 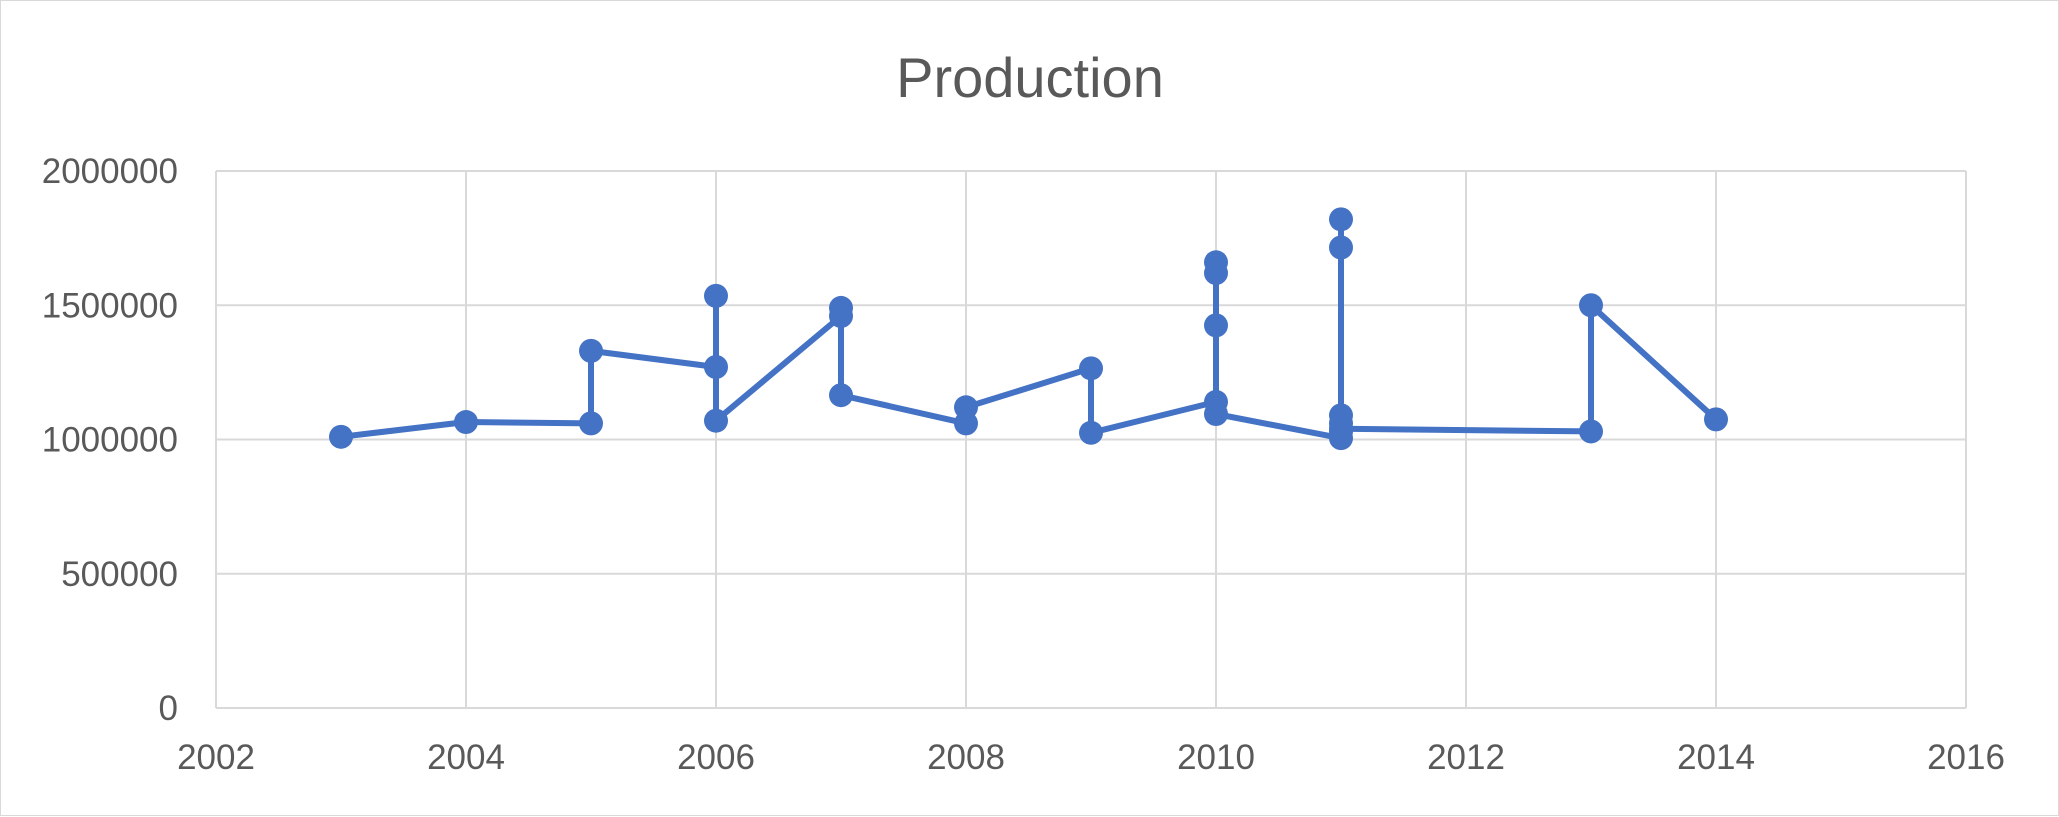 I want to click on y-tick-label: 1000000, so click(x=110, y=440).